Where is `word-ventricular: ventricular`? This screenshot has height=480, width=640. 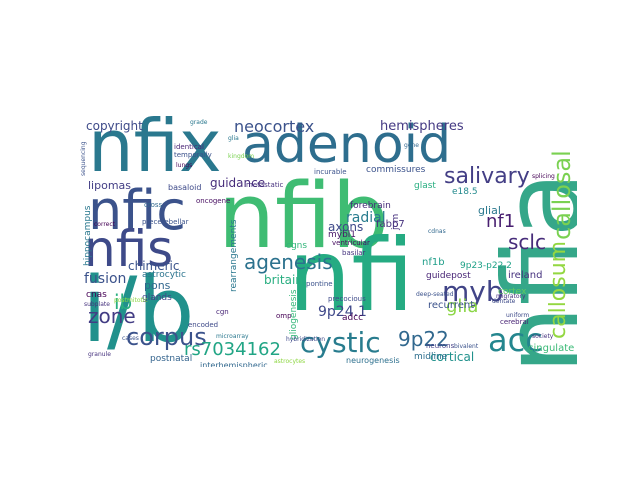
word-ventricular: ventricular is located at coordinates (351, 243).